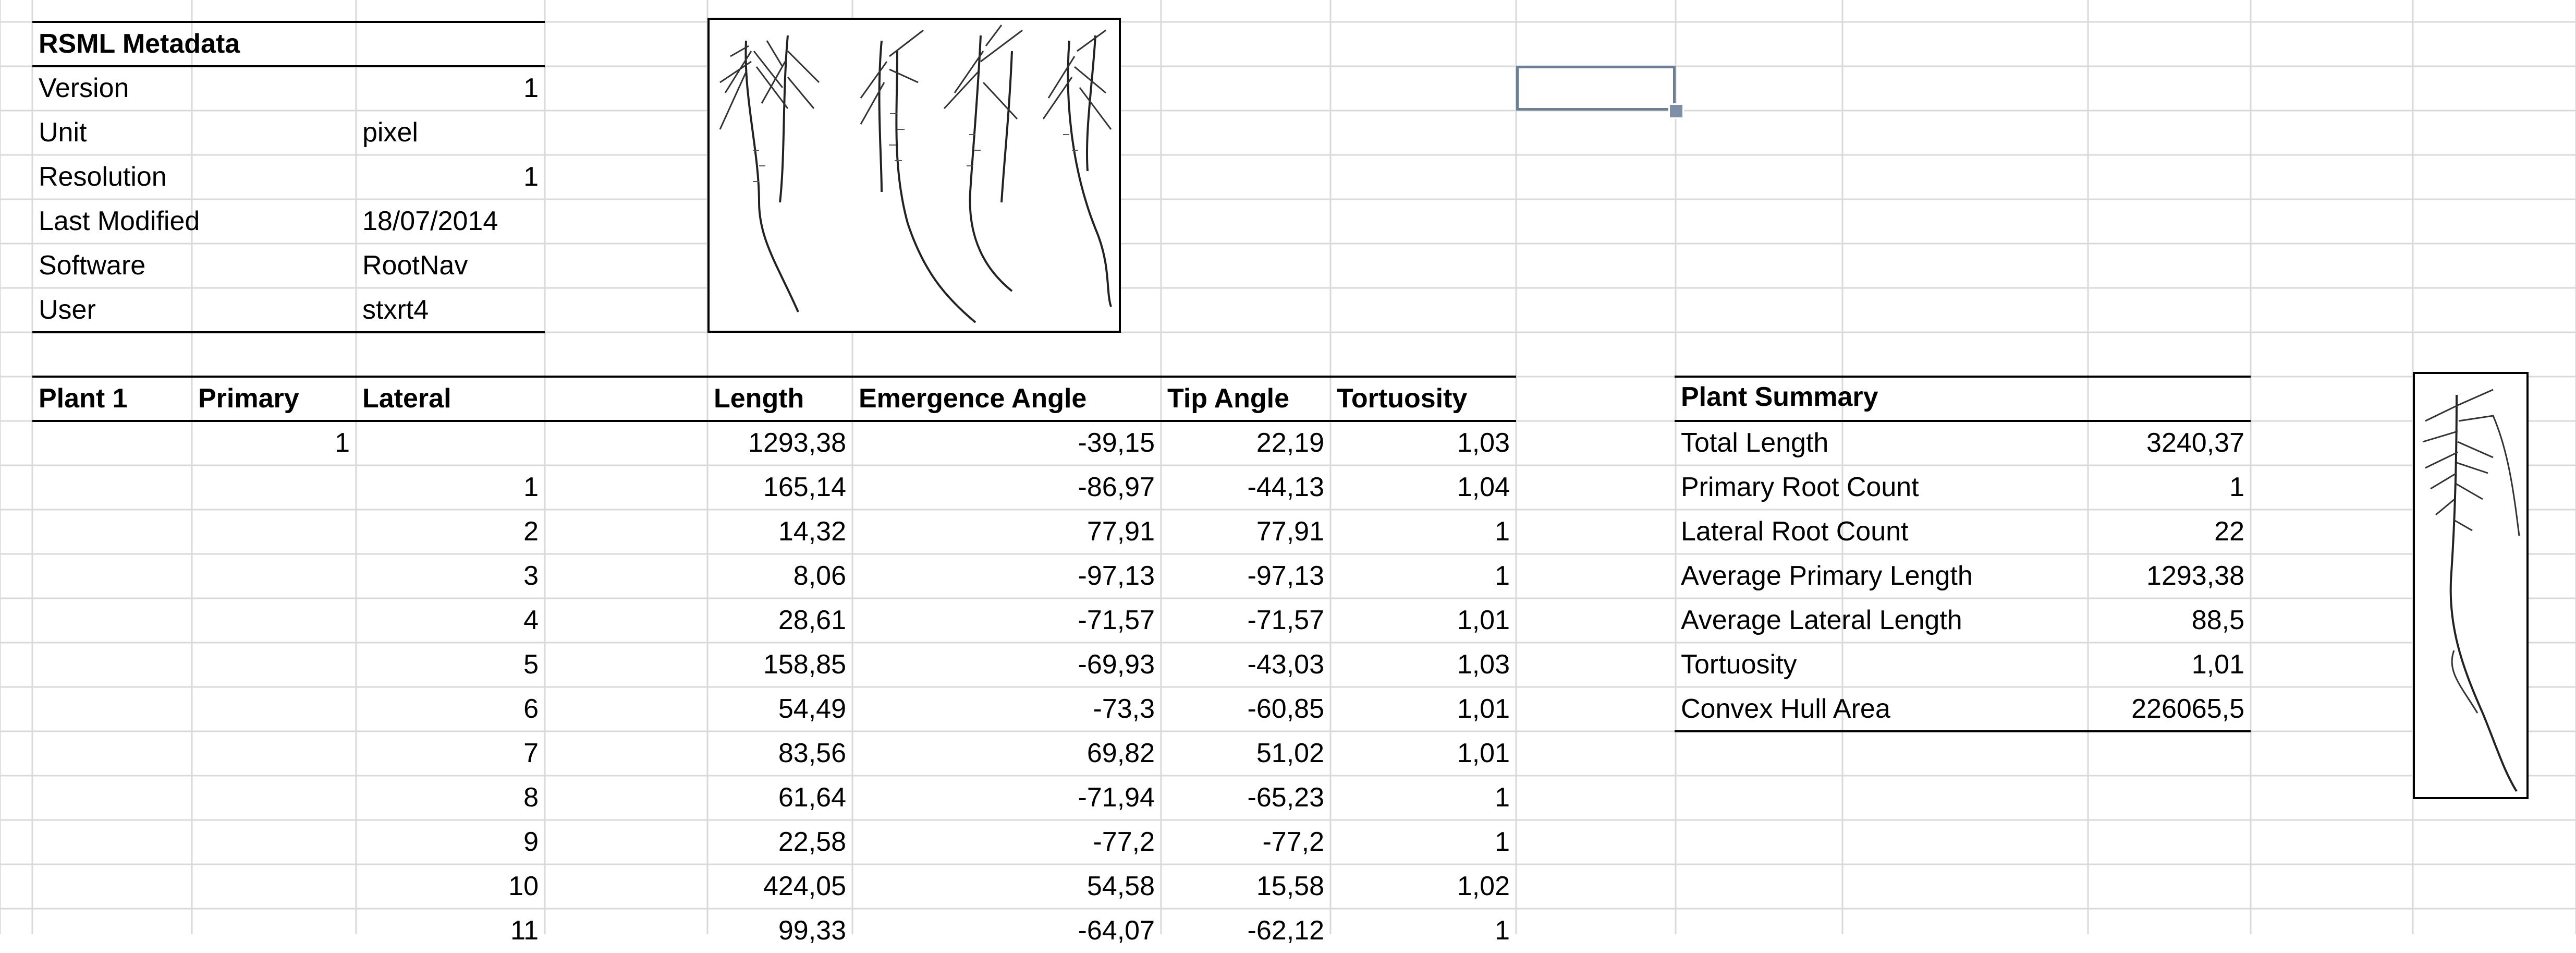 This screenshot has width=2576, height=953. I want to click on summary-value: 1, so click(2236, 487).